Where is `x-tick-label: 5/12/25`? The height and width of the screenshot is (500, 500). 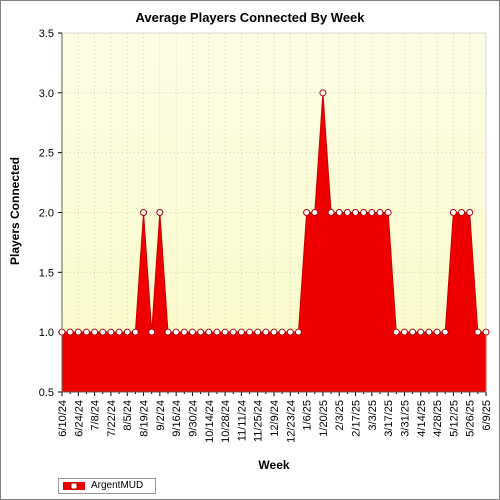
x-tick-label: 5/12/25 is located at coordinates (454, 418).